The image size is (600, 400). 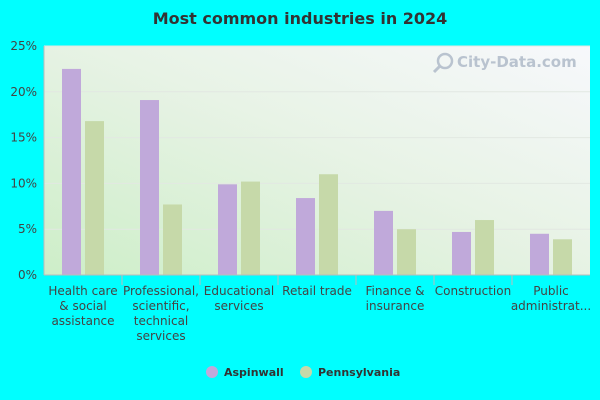 I want to click on y-tick-label: 5%, so click(x=27, y=229).